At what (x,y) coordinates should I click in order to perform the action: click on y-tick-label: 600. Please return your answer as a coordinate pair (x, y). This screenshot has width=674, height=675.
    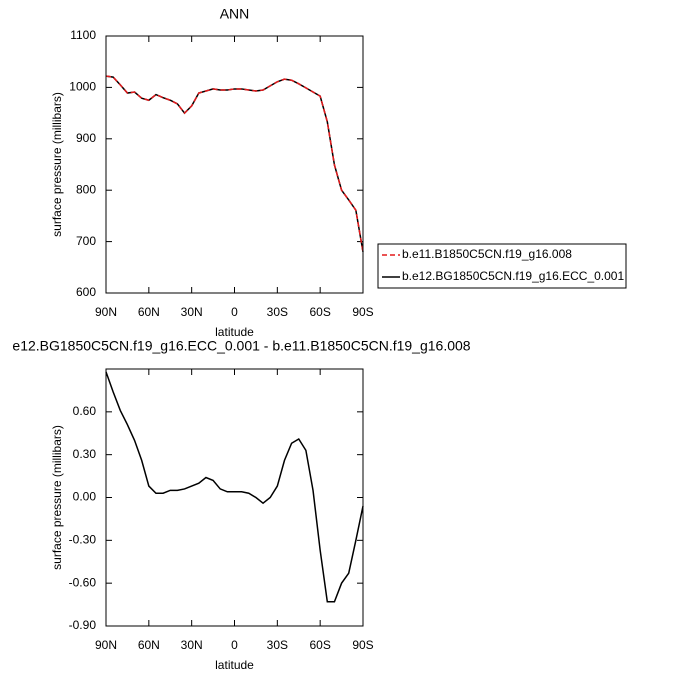
    Looking at the image, I should click on (86, 292).